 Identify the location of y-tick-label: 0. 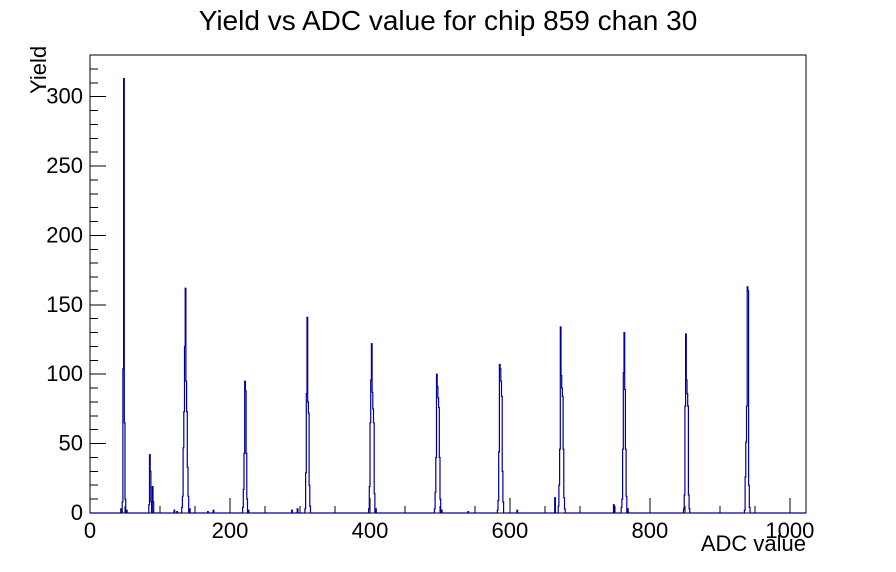
(77, 512).